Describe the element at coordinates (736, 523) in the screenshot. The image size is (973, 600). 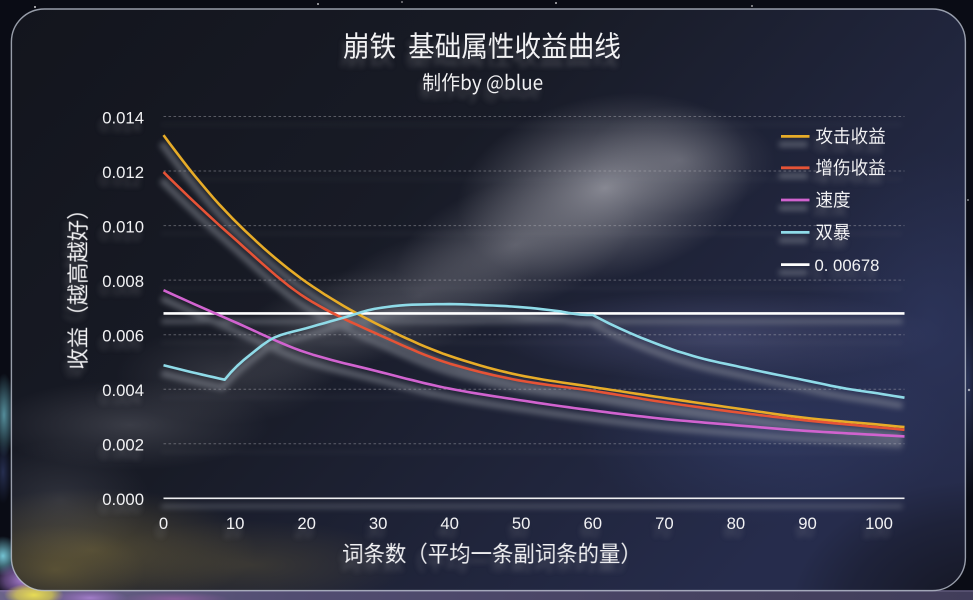
I see `svg-text: 80` at that location.